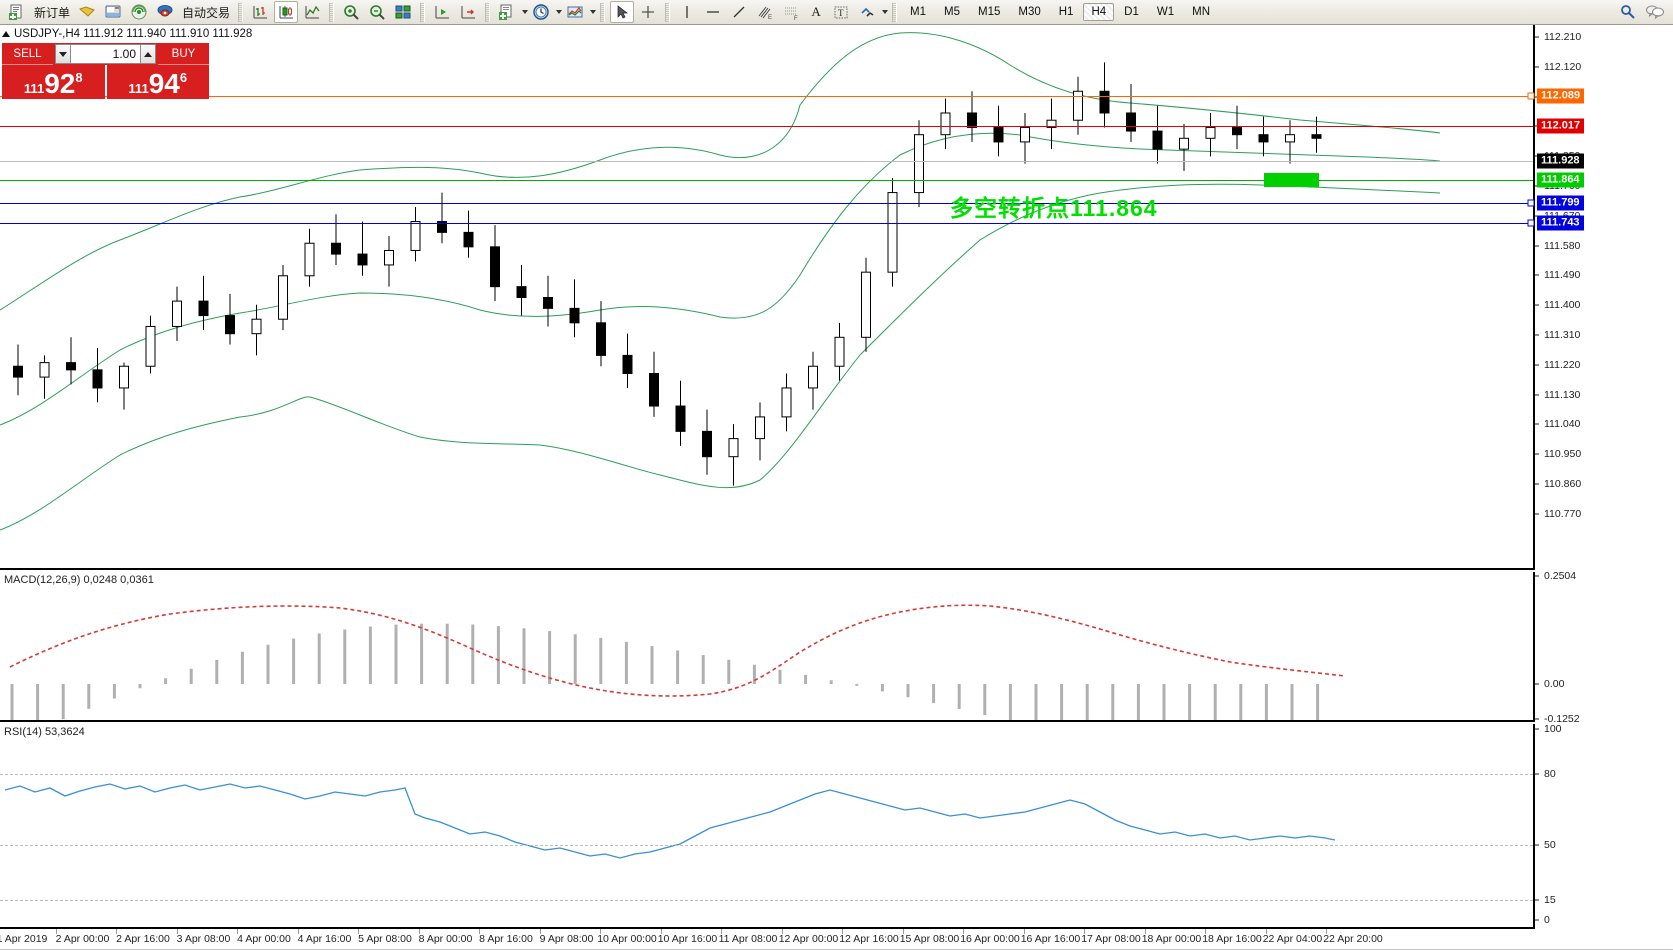  Describe the element at coordinates (113, 12) in the screenshot. I see `terminal-icon` at that location.